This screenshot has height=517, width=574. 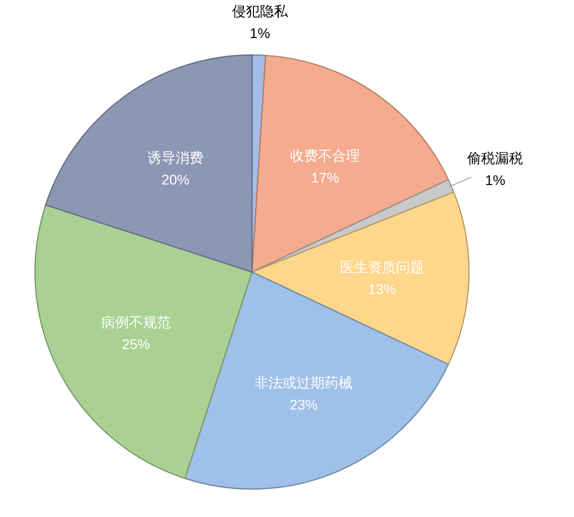 I want to click on data-label: 13%, so click(x=382, y=289).